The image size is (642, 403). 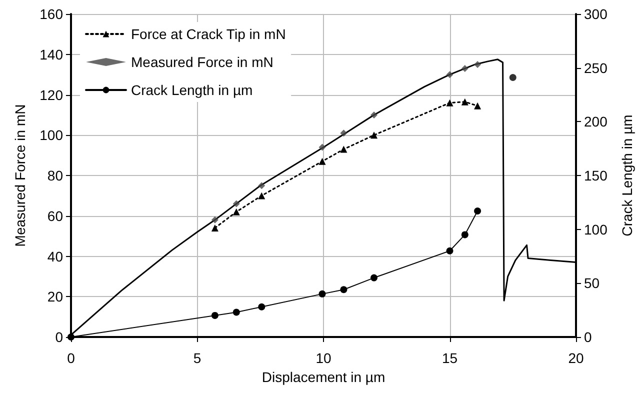 I want to click on y2-axis-title: Crack Length in µm, so click(x=627, y=175).